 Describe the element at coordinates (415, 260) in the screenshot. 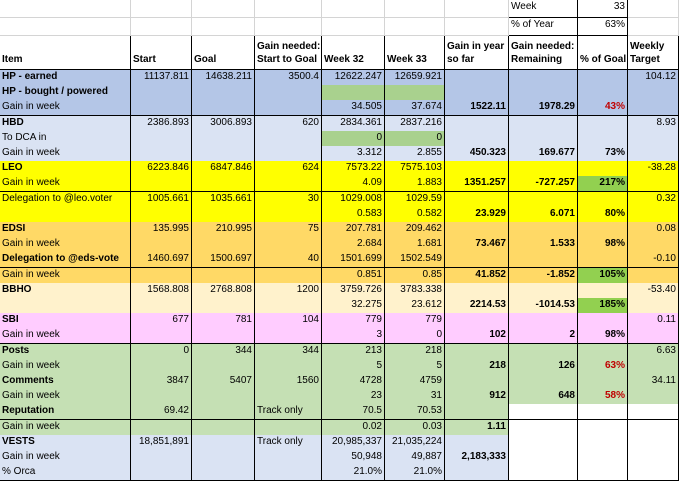

I see `cell-w33: 1502.549` at that location.